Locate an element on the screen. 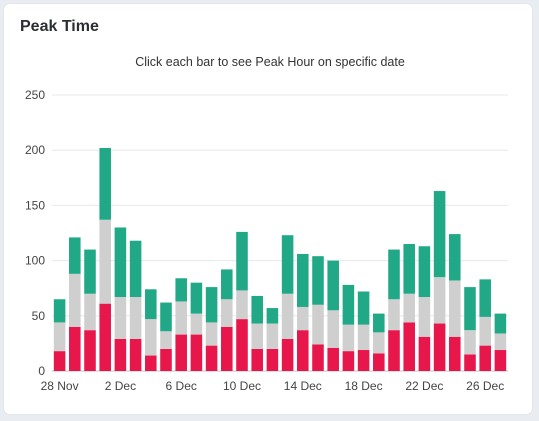  card-title: Peak Time is located at coordinates (59, 26).